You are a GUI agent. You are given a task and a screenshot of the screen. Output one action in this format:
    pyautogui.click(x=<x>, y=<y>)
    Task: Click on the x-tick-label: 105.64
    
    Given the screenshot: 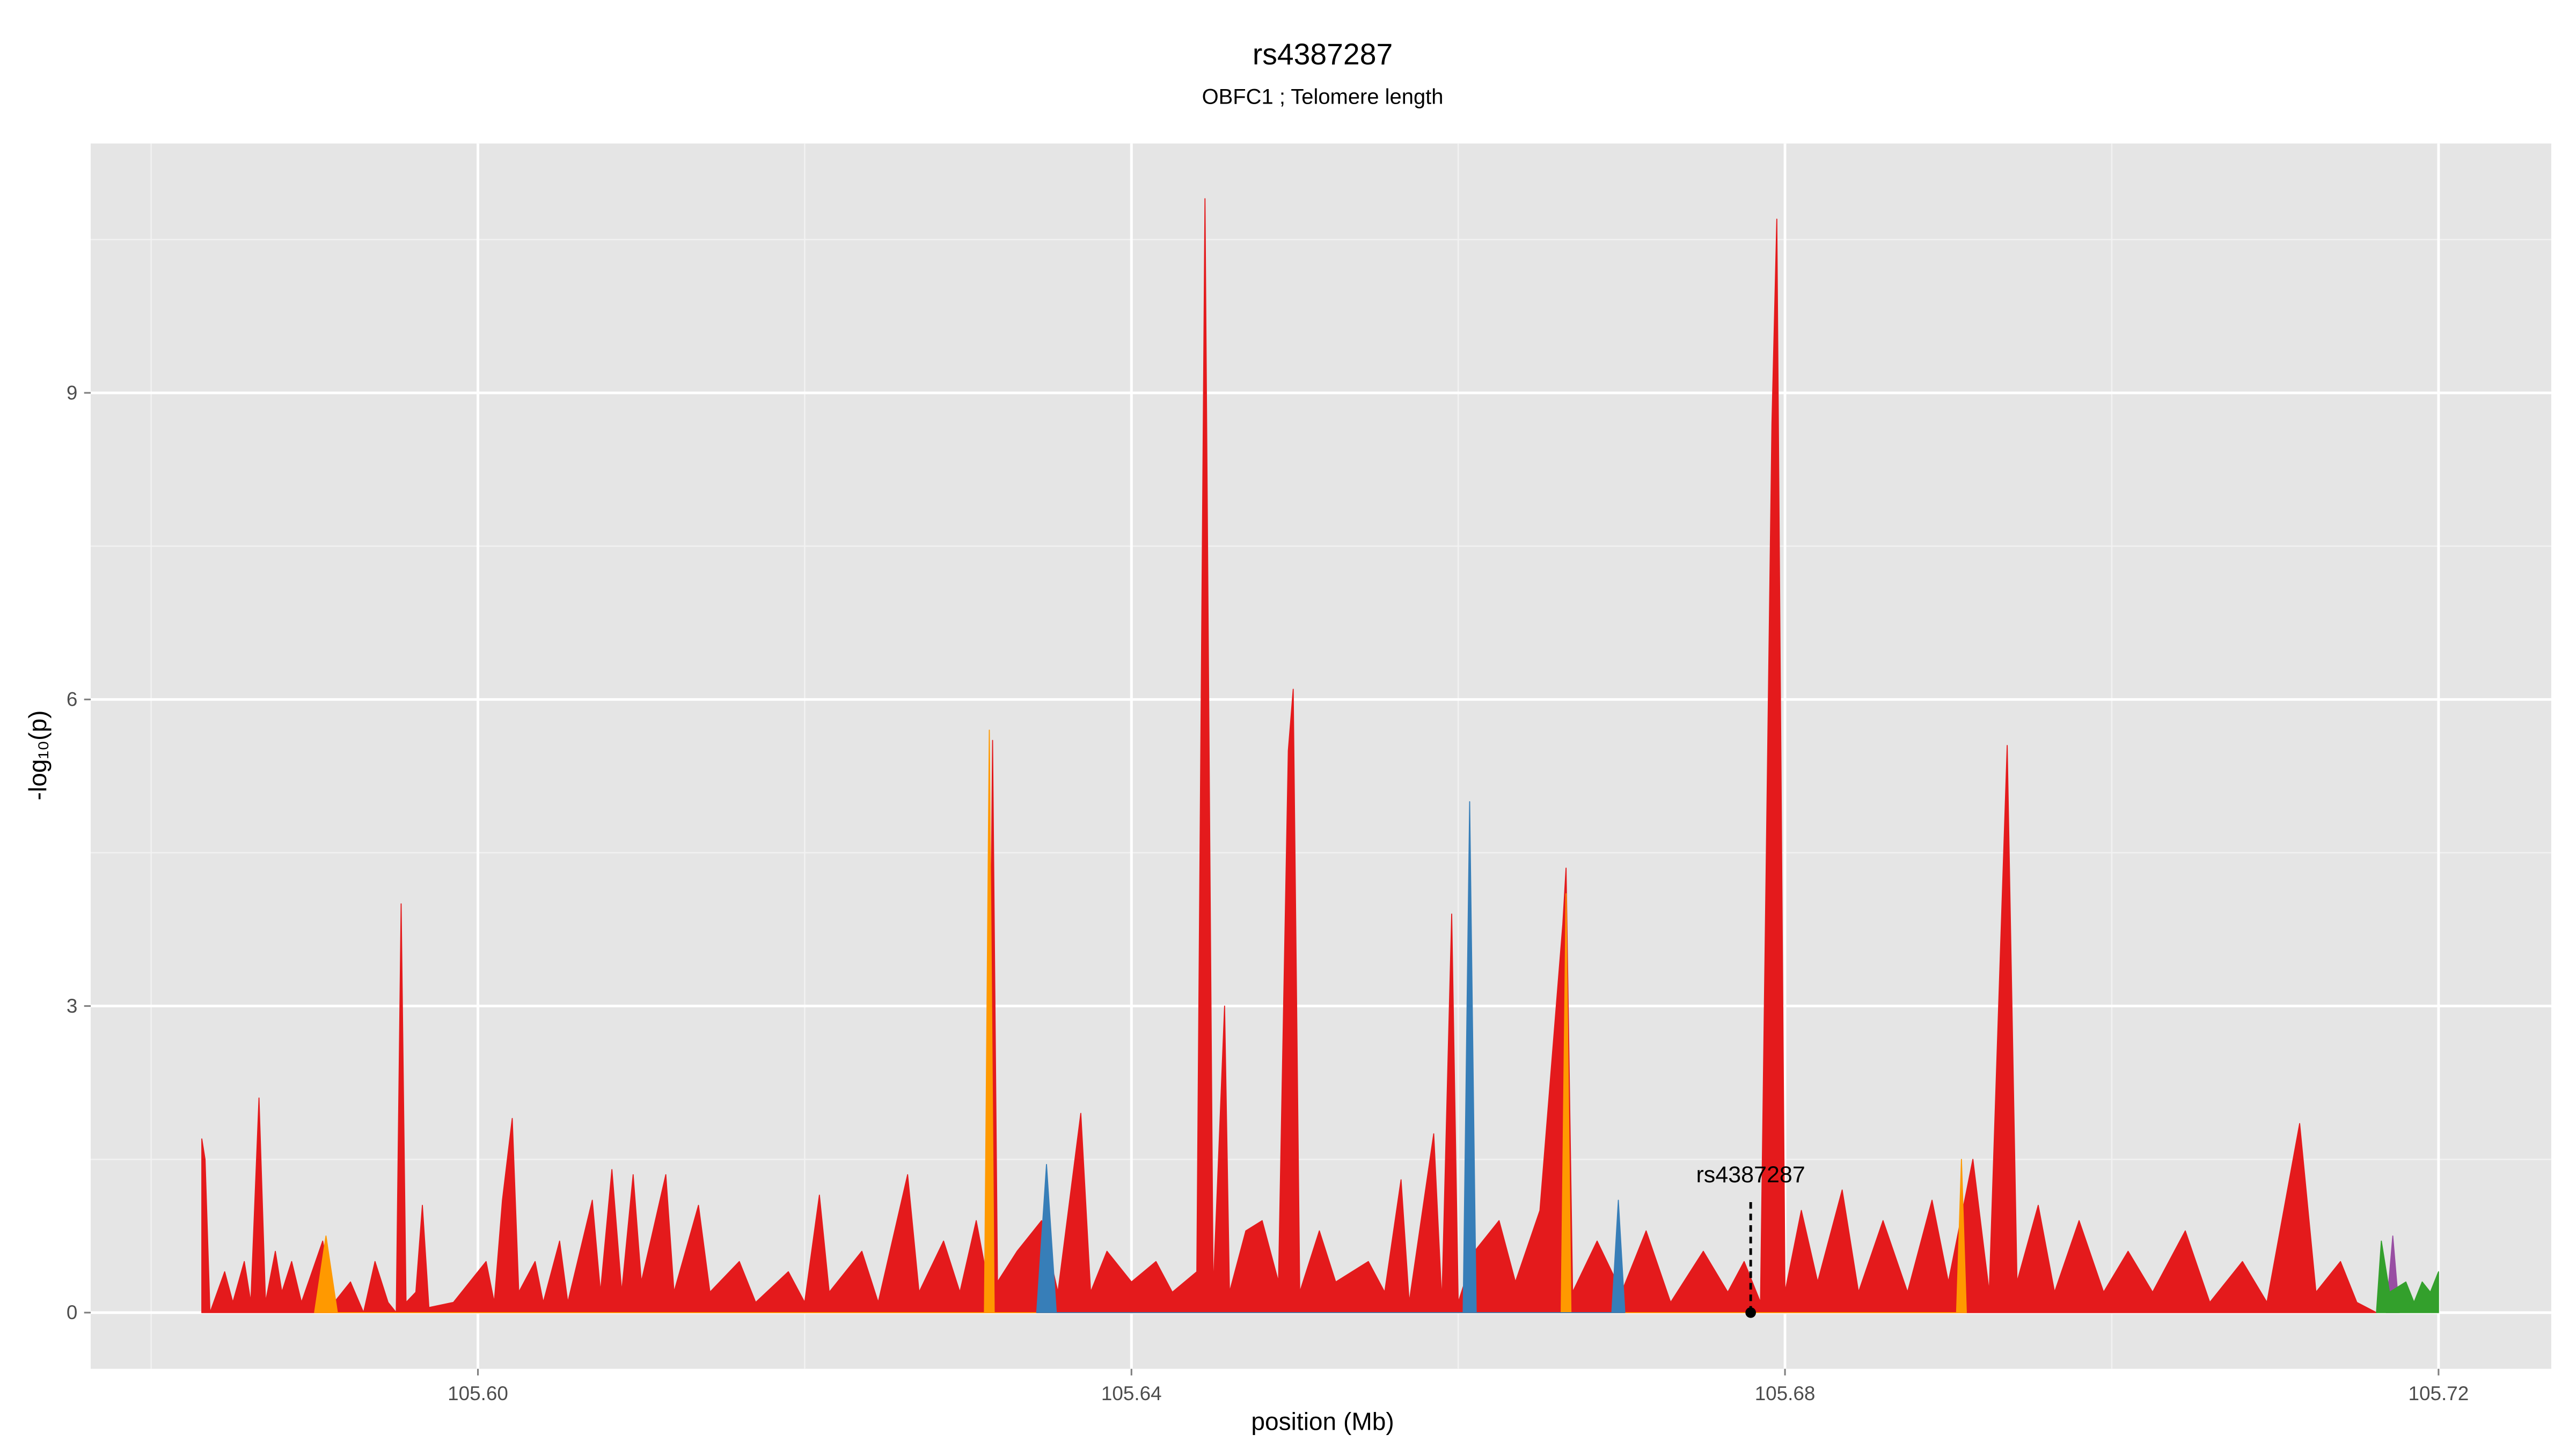 What is the action you would take?
    pyautogui.click(x=1131, y=1393)
    